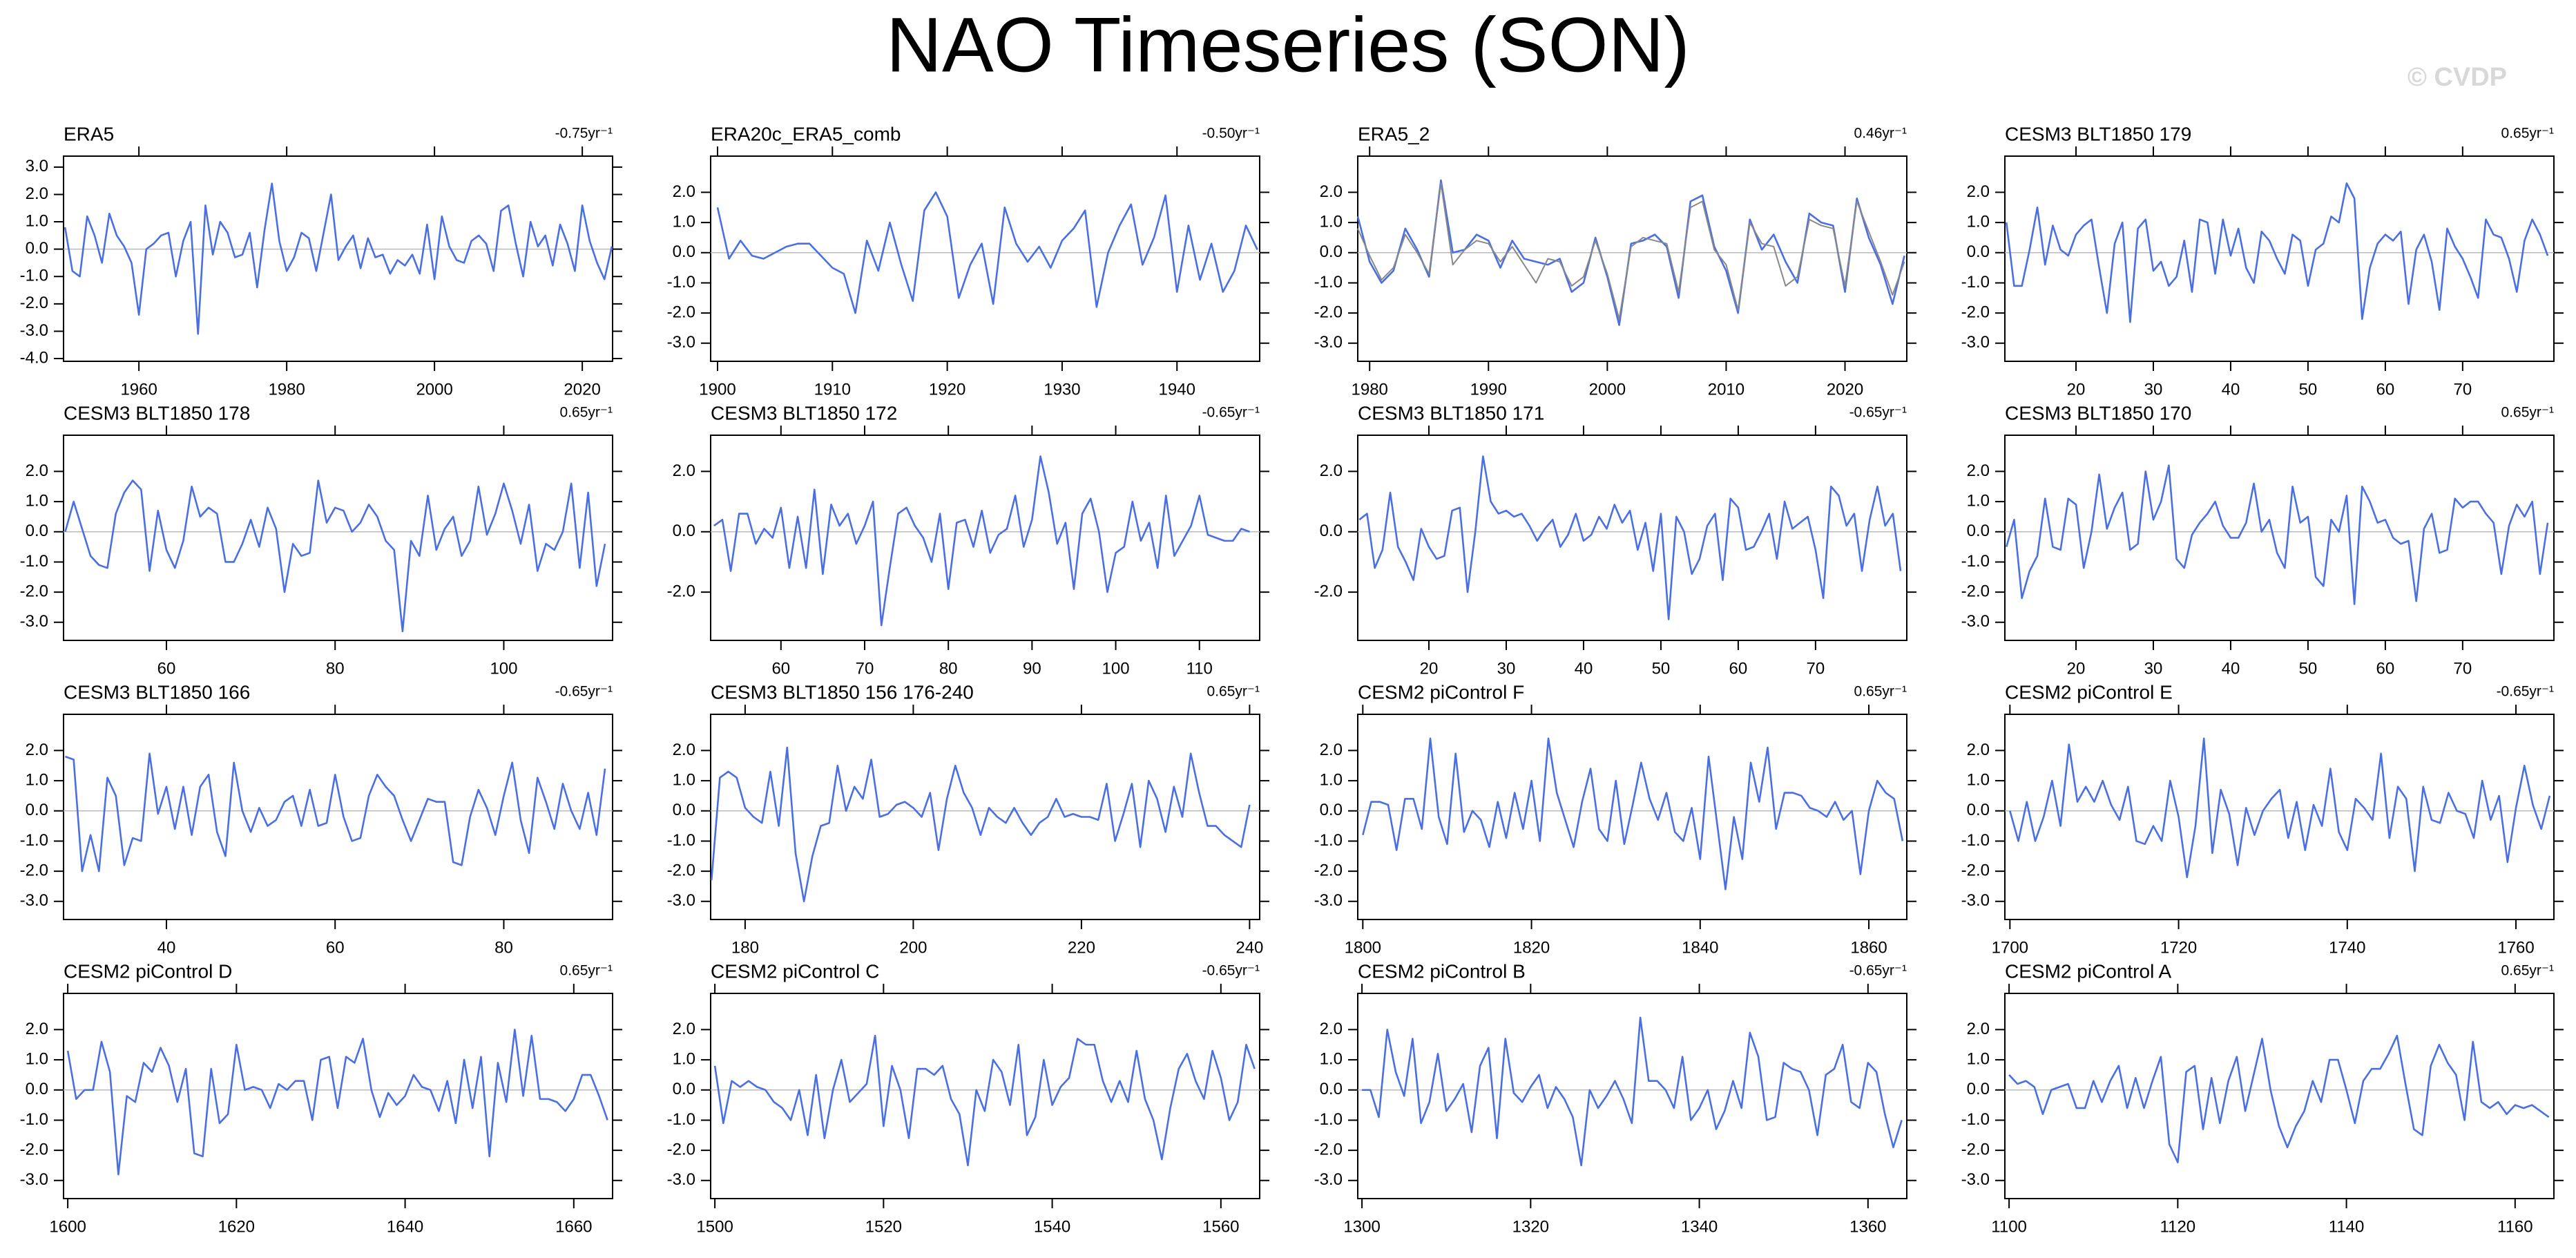 The height and width of the screenshot is (1258, 2576). I want to click on watermark: © CVDP, so click(2457, 78).